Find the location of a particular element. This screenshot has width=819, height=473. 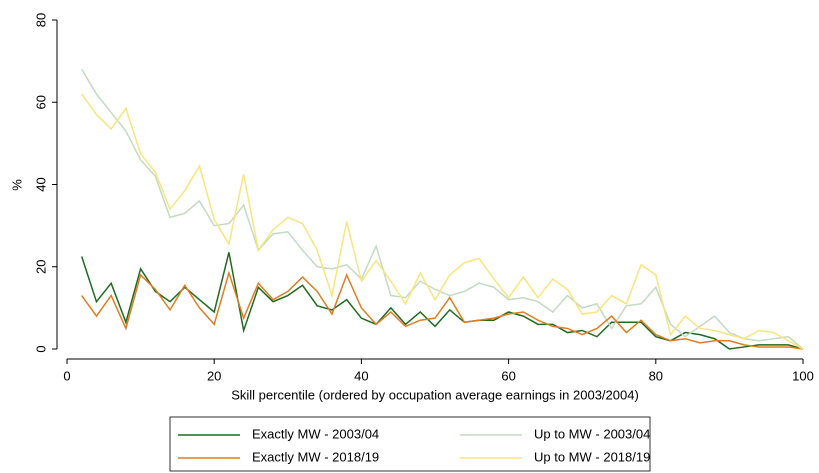

legend-label: Exactly MW - 2018/19 is located at coordinates (315, 456).